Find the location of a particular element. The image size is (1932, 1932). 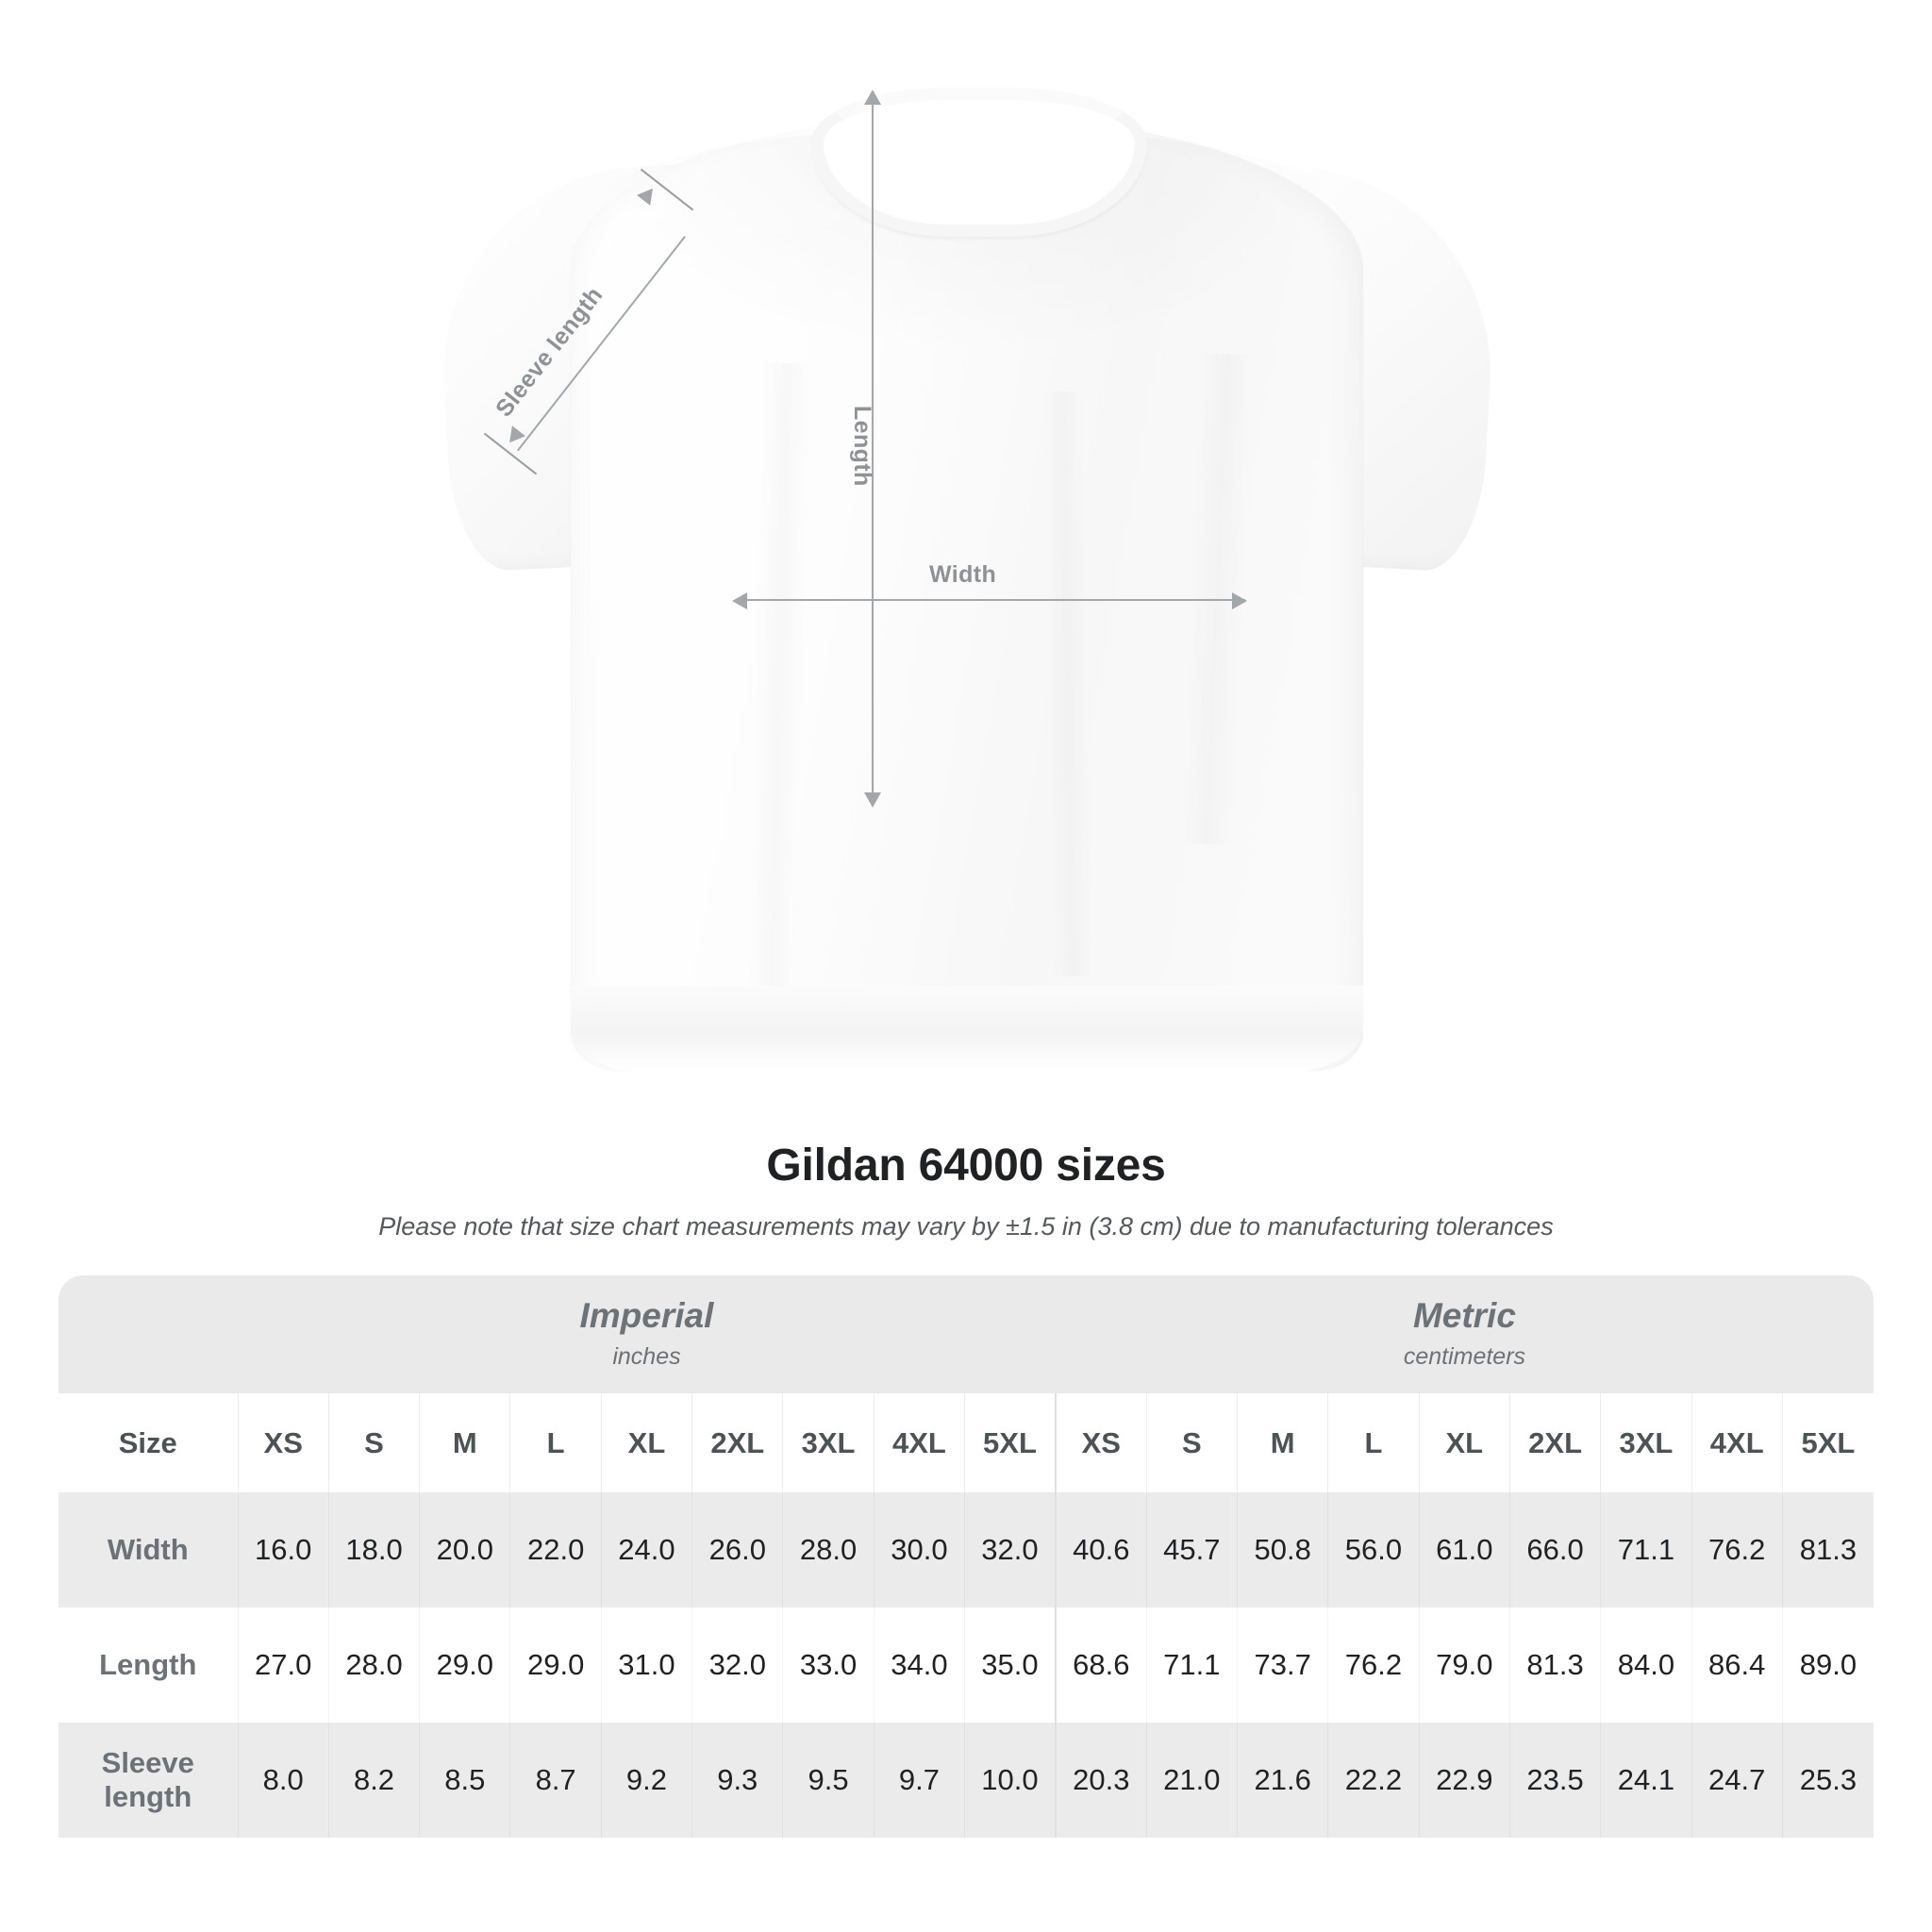

size-header-imperial-m: M is located at coordinates (464, 1442).